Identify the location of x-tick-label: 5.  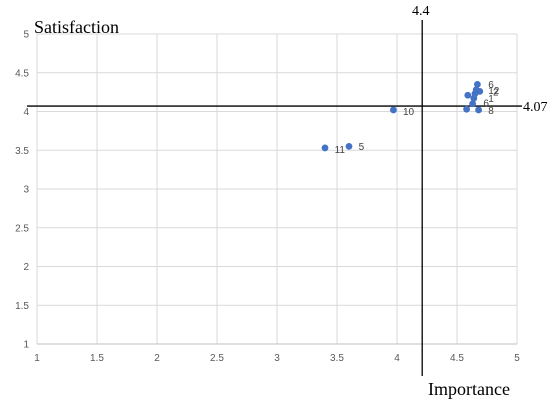
(517, 358).